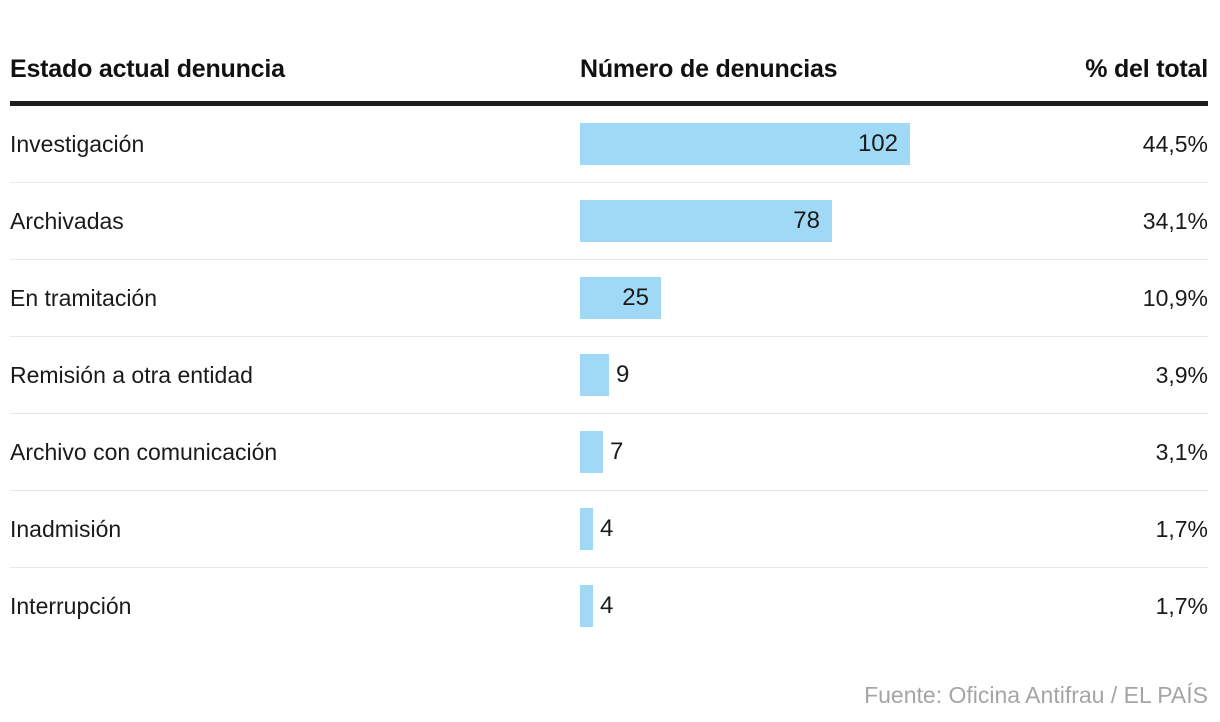 The width and height of the screenshot is (1220, 722). Describe the element at coordinates (144, 451) in the screenshot. I see `row-label: Archivo con comunicación` at that location.